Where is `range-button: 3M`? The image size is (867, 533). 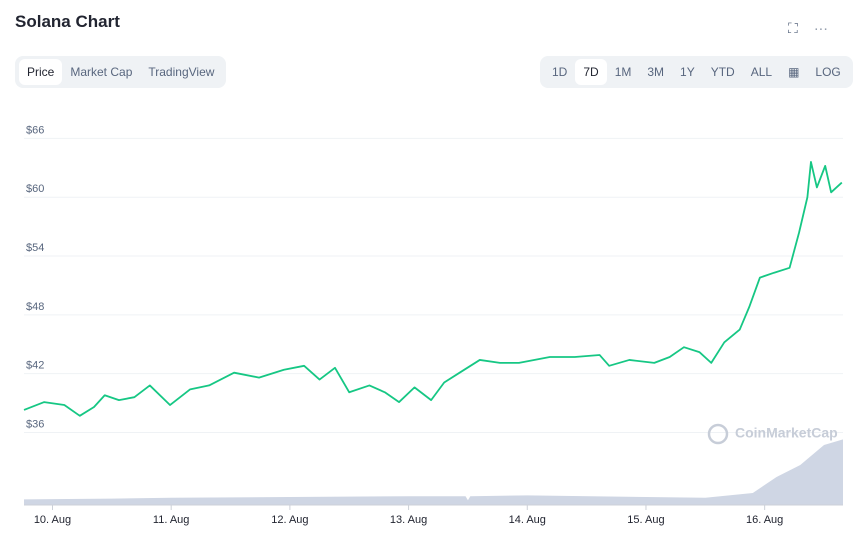
range-button: 3M is located at coordinates (656, 72).